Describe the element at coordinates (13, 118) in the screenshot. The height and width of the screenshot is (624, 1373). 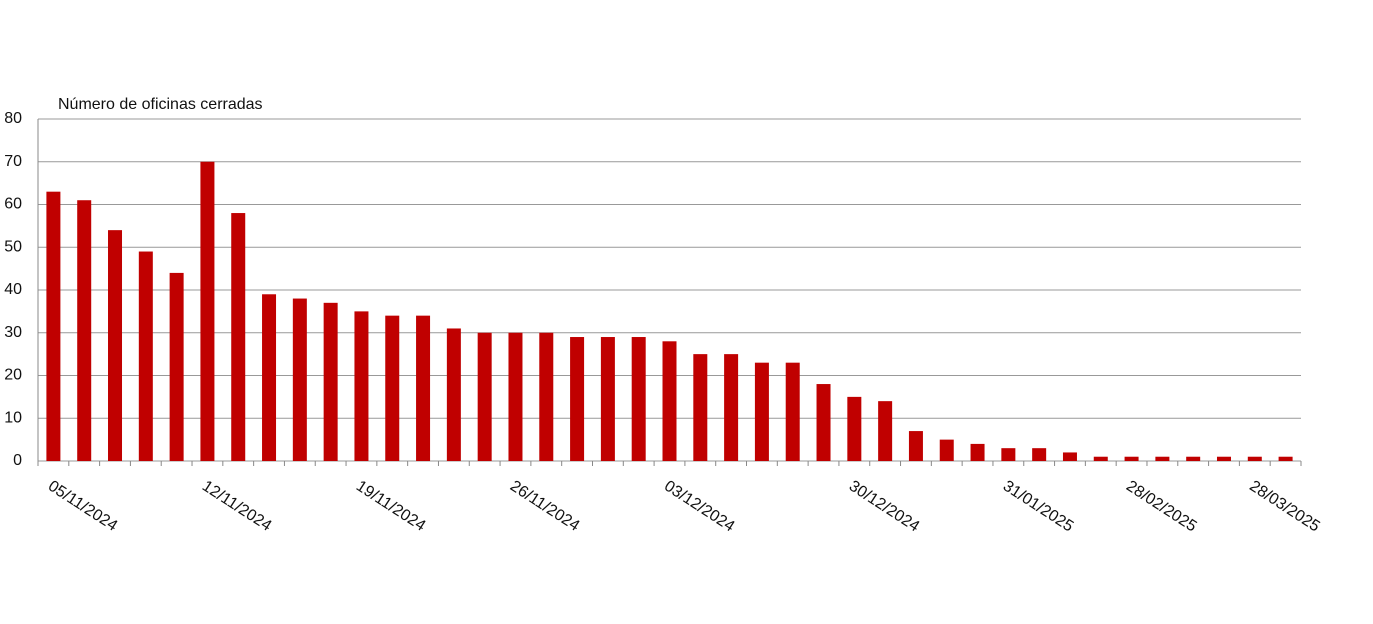
I see `y-tick-label: 80` at that location.